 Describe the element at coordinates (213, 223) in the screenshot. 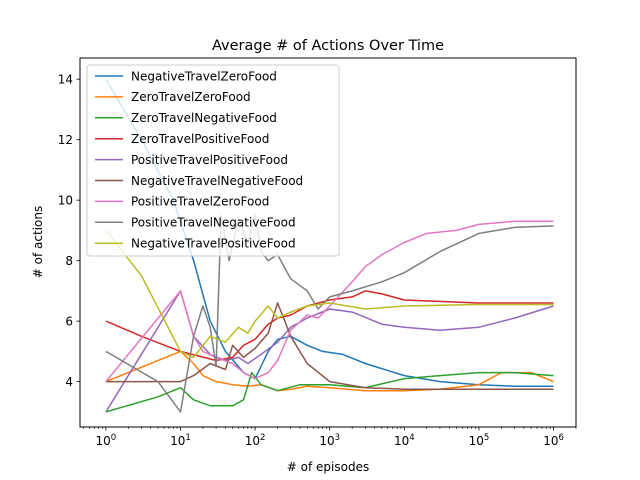

I see `legend-label: PositiveTravelNegativeFood` at that location.